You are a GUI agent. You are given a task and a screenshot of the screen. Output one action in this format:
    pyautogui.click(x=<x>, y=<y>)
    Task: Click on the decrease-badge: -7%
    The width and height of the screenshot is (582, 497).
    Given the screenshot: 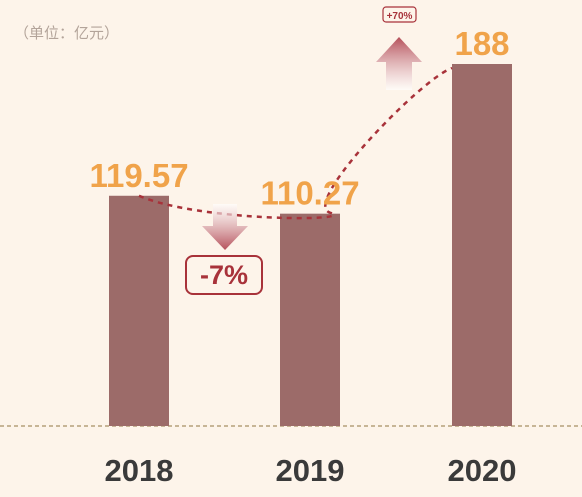 What is the action you would take?
    pyautogui.click(x=224, y=275)
    